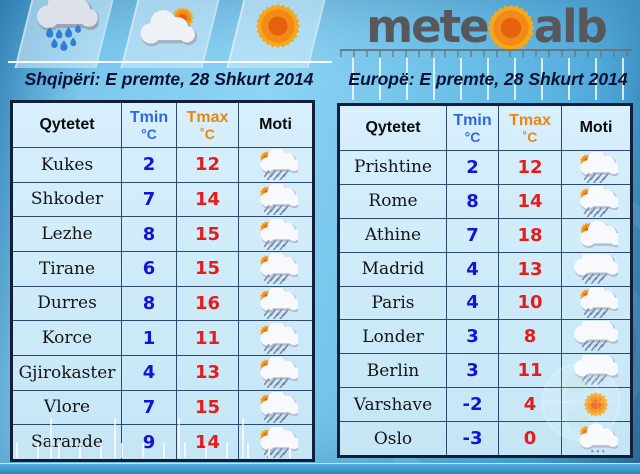  I want to click on col-header-moti: Moti, so click(276, 124).